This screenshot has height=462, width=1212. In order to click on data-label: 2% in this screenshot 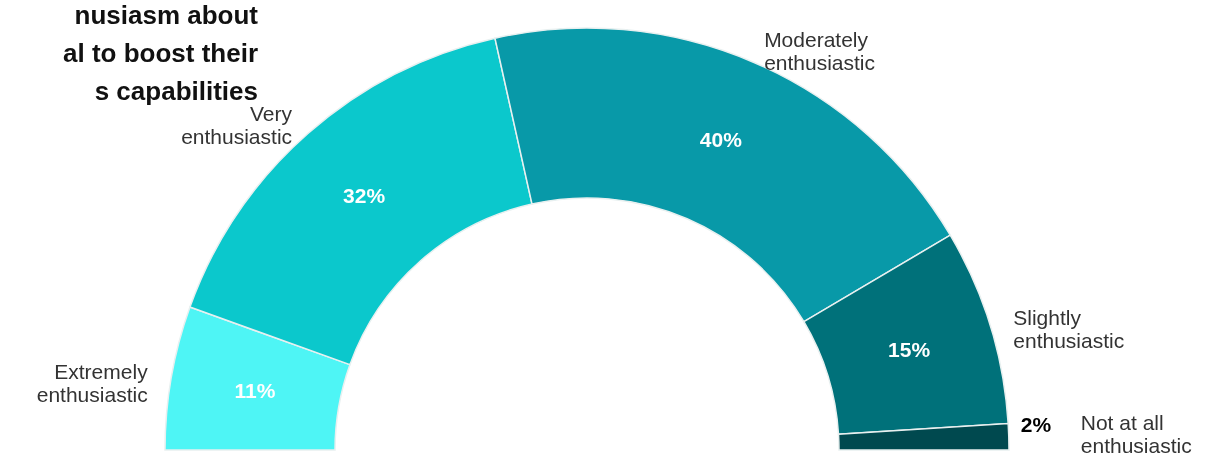, I will do `click(1036, 425)`.